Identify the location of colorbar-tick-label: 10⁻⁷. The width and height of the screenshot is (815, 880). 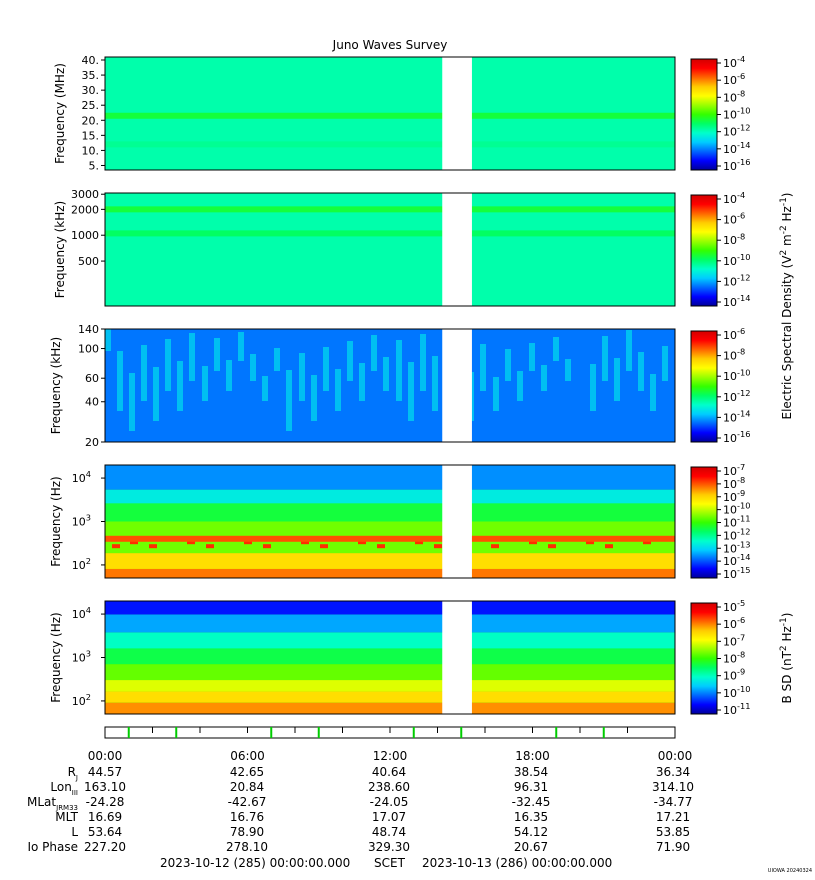
(734, 640).